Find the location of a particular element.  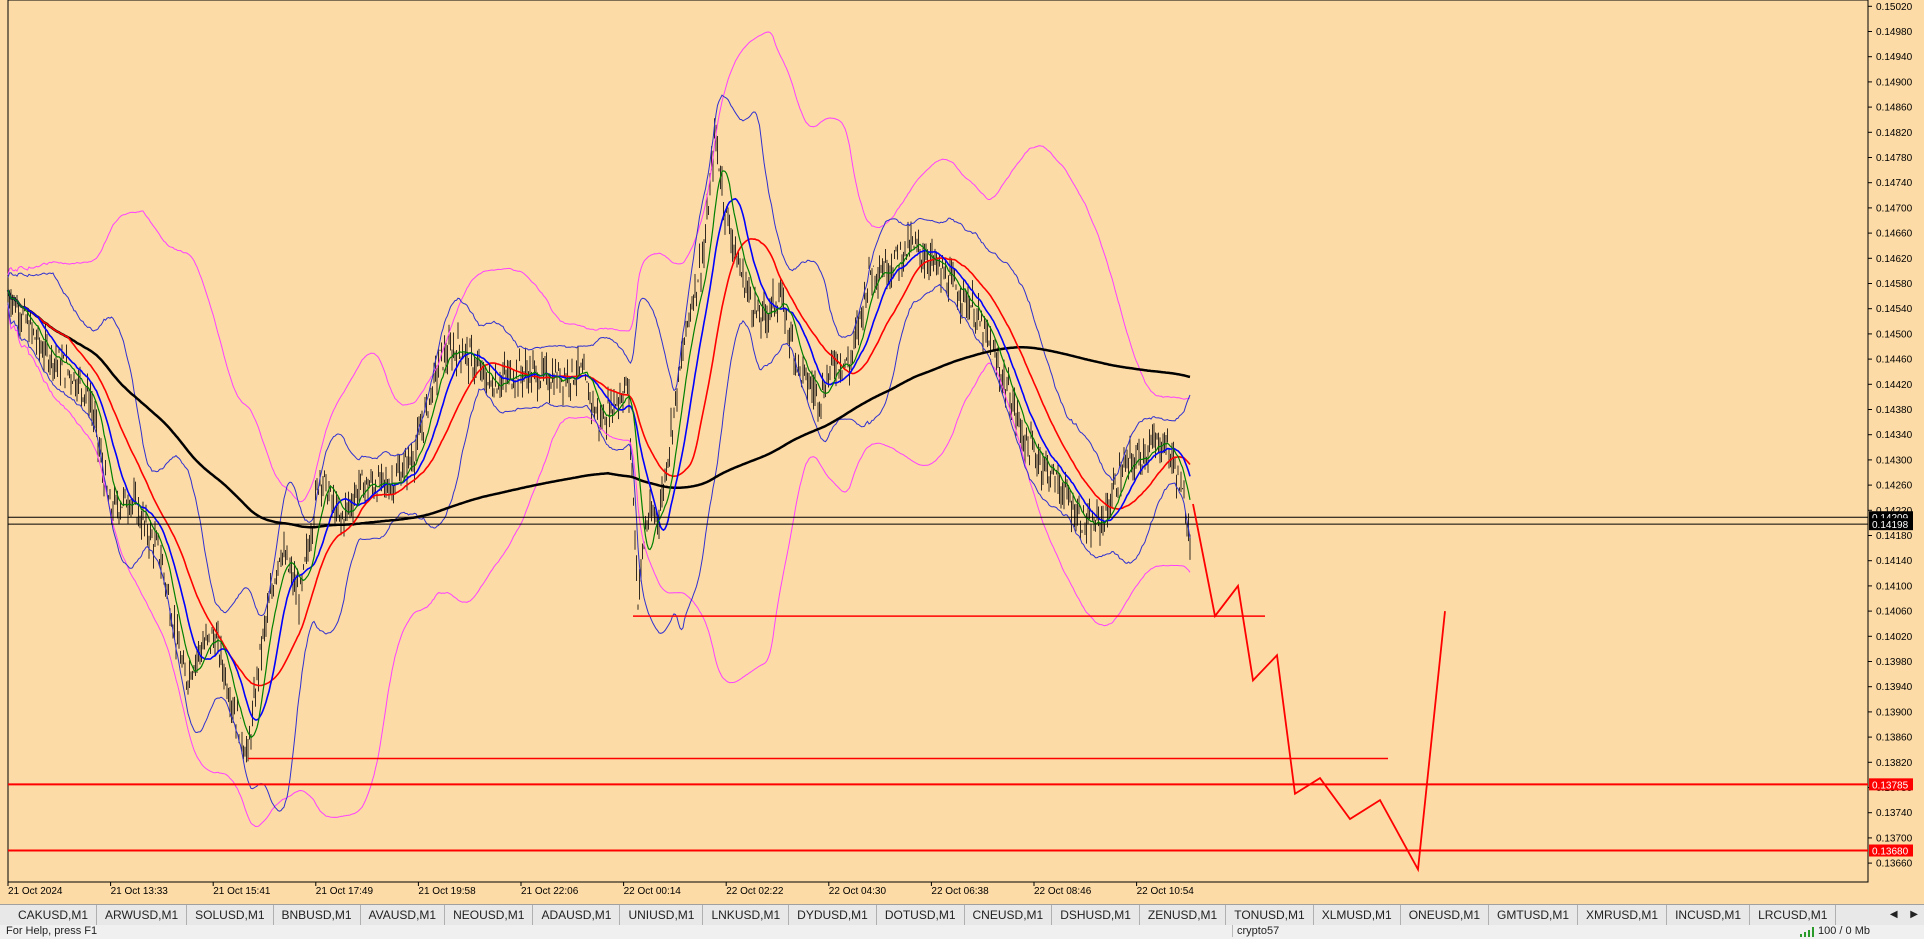

price-axis-label: 0.14820 is located at coordinates (1894, 133).